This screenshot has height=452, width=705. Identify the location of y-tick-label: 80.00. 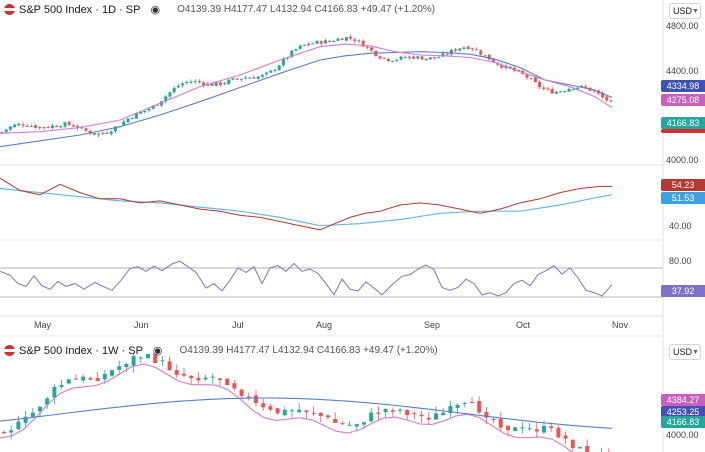
(680, 261).